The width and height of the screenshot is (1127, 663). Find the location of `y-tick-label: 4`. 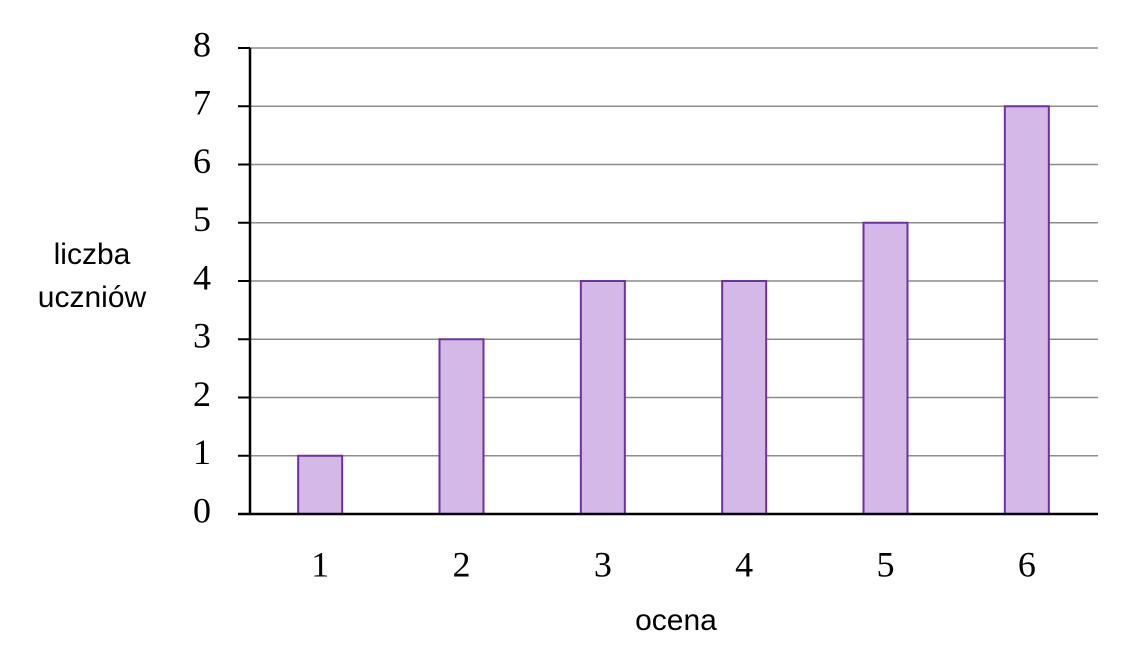

y-tick-label: 4 is located at coordinates (202, 277).